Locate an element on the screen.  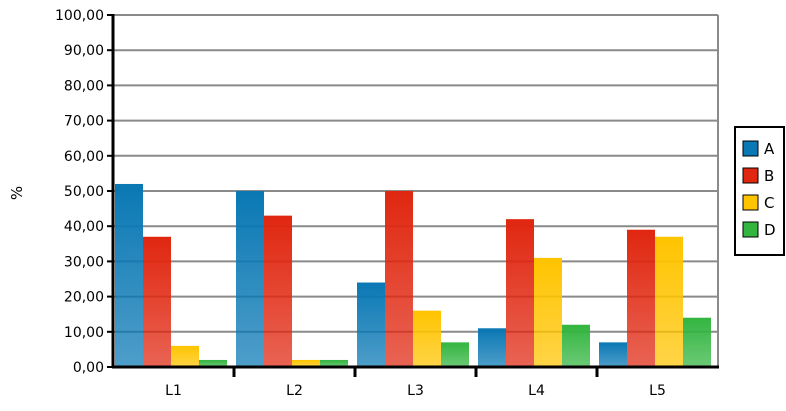
bar-B-L2 is located at coordinates (278, 291).